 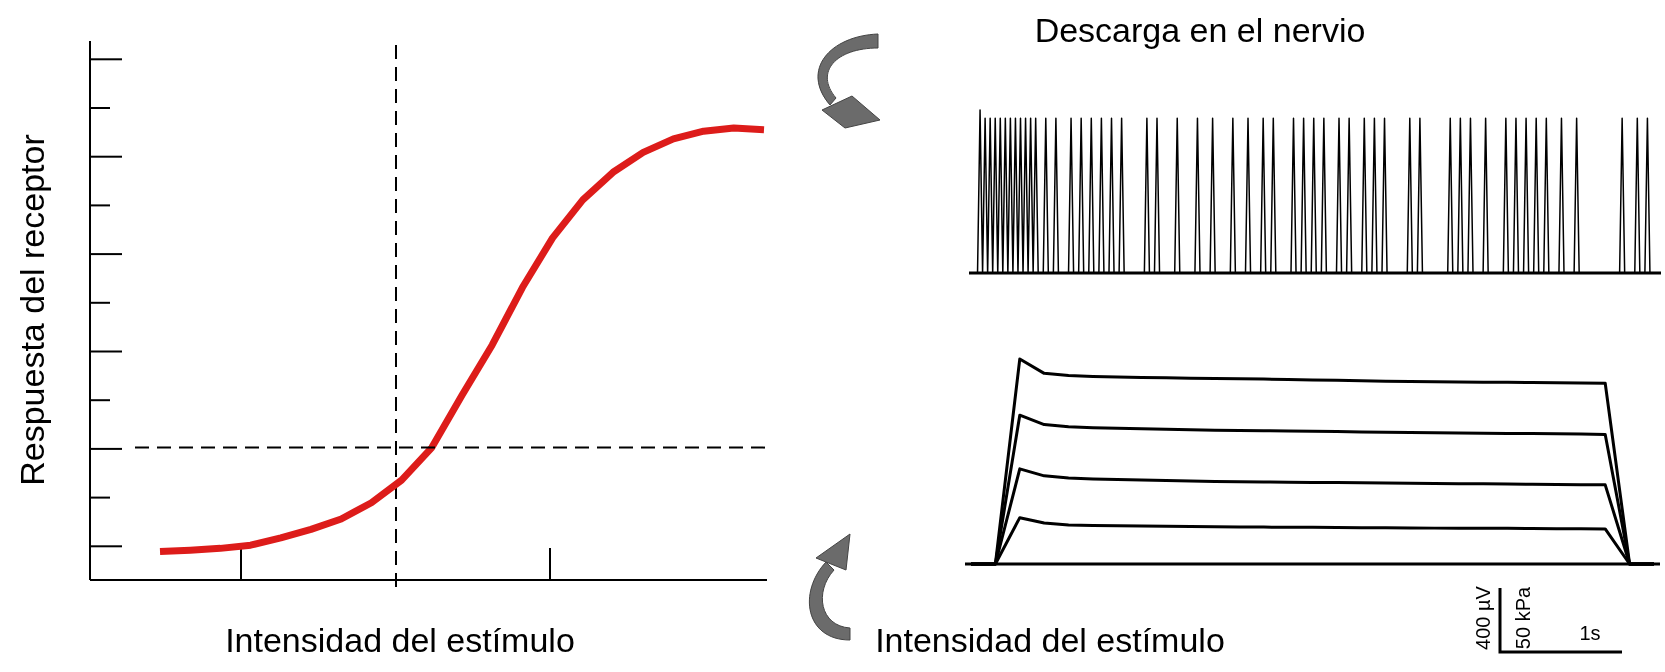 I want to click on text: 1s, so click(x=1590, y=633).